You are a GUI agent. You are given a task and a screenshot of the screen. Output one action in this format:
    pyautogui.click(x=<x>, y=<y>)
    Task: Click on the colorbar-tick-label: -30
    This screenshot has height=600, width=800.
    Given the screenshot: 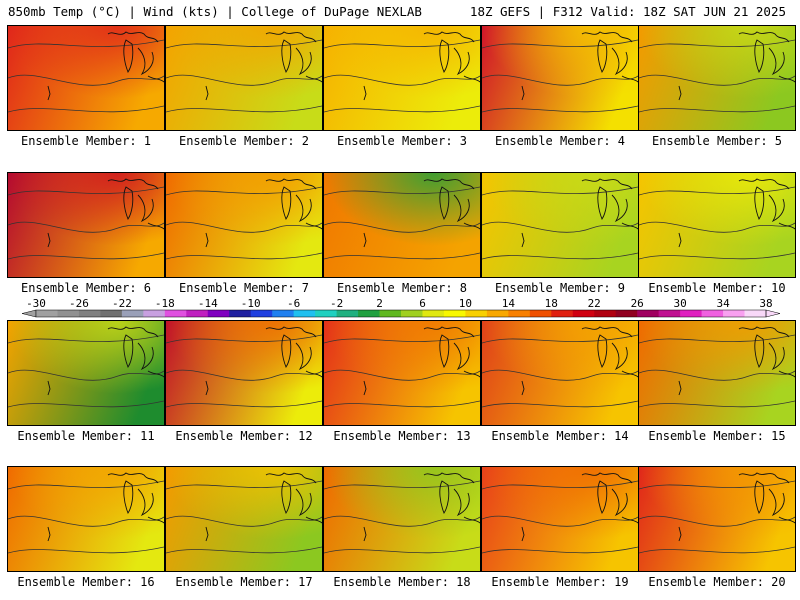 What is the action you would take?
    pyautogui.click(x=36, y=303)
    